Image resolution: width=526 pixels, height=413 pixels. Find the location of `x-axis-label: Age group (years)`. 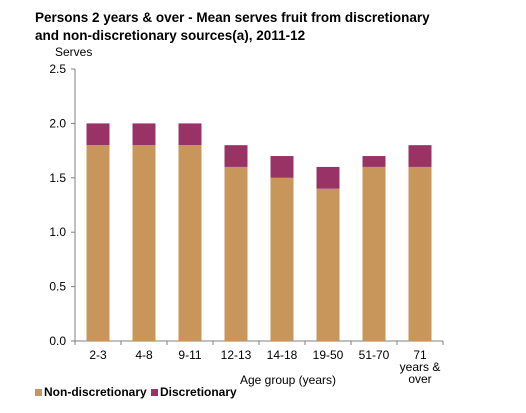

x-axis-label: Age group (years) is located at coordinates (288, 380).